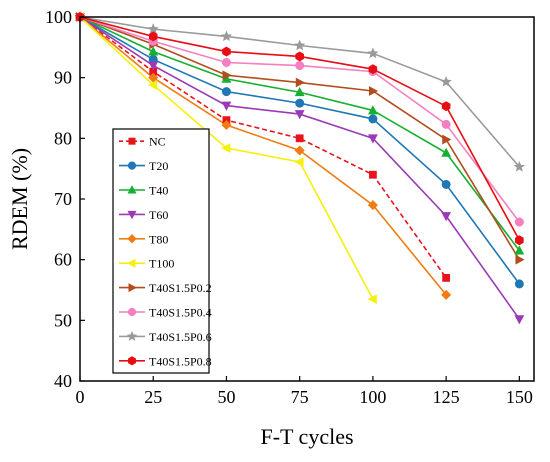  I want to click on y-tick-label: 60, so click(63, 260).